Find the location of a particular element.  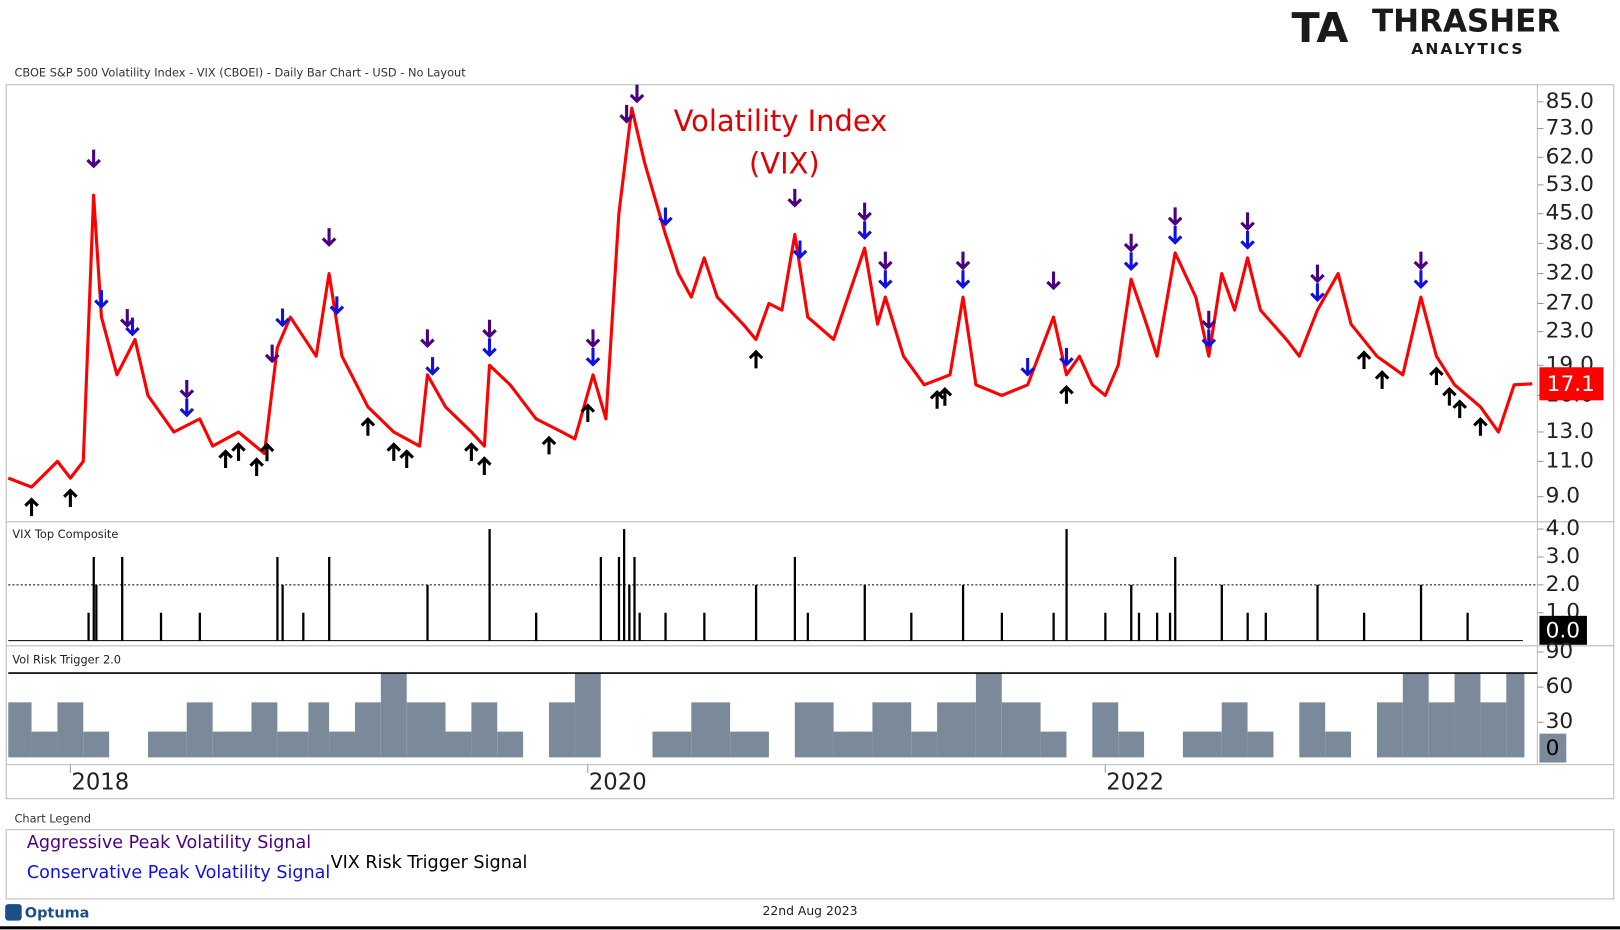

y-tick-label: 4.0 is located at coordinates (1563, 528).